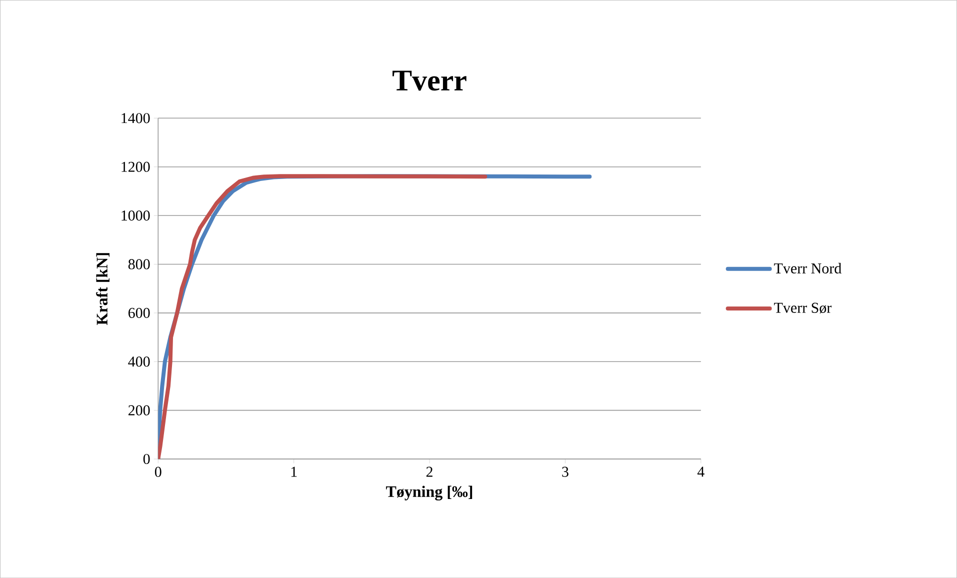  What do you see at coordinates (429, 80) in the screenshot?
I see `chart-title: Tverr` at bounding box center [429, 80].